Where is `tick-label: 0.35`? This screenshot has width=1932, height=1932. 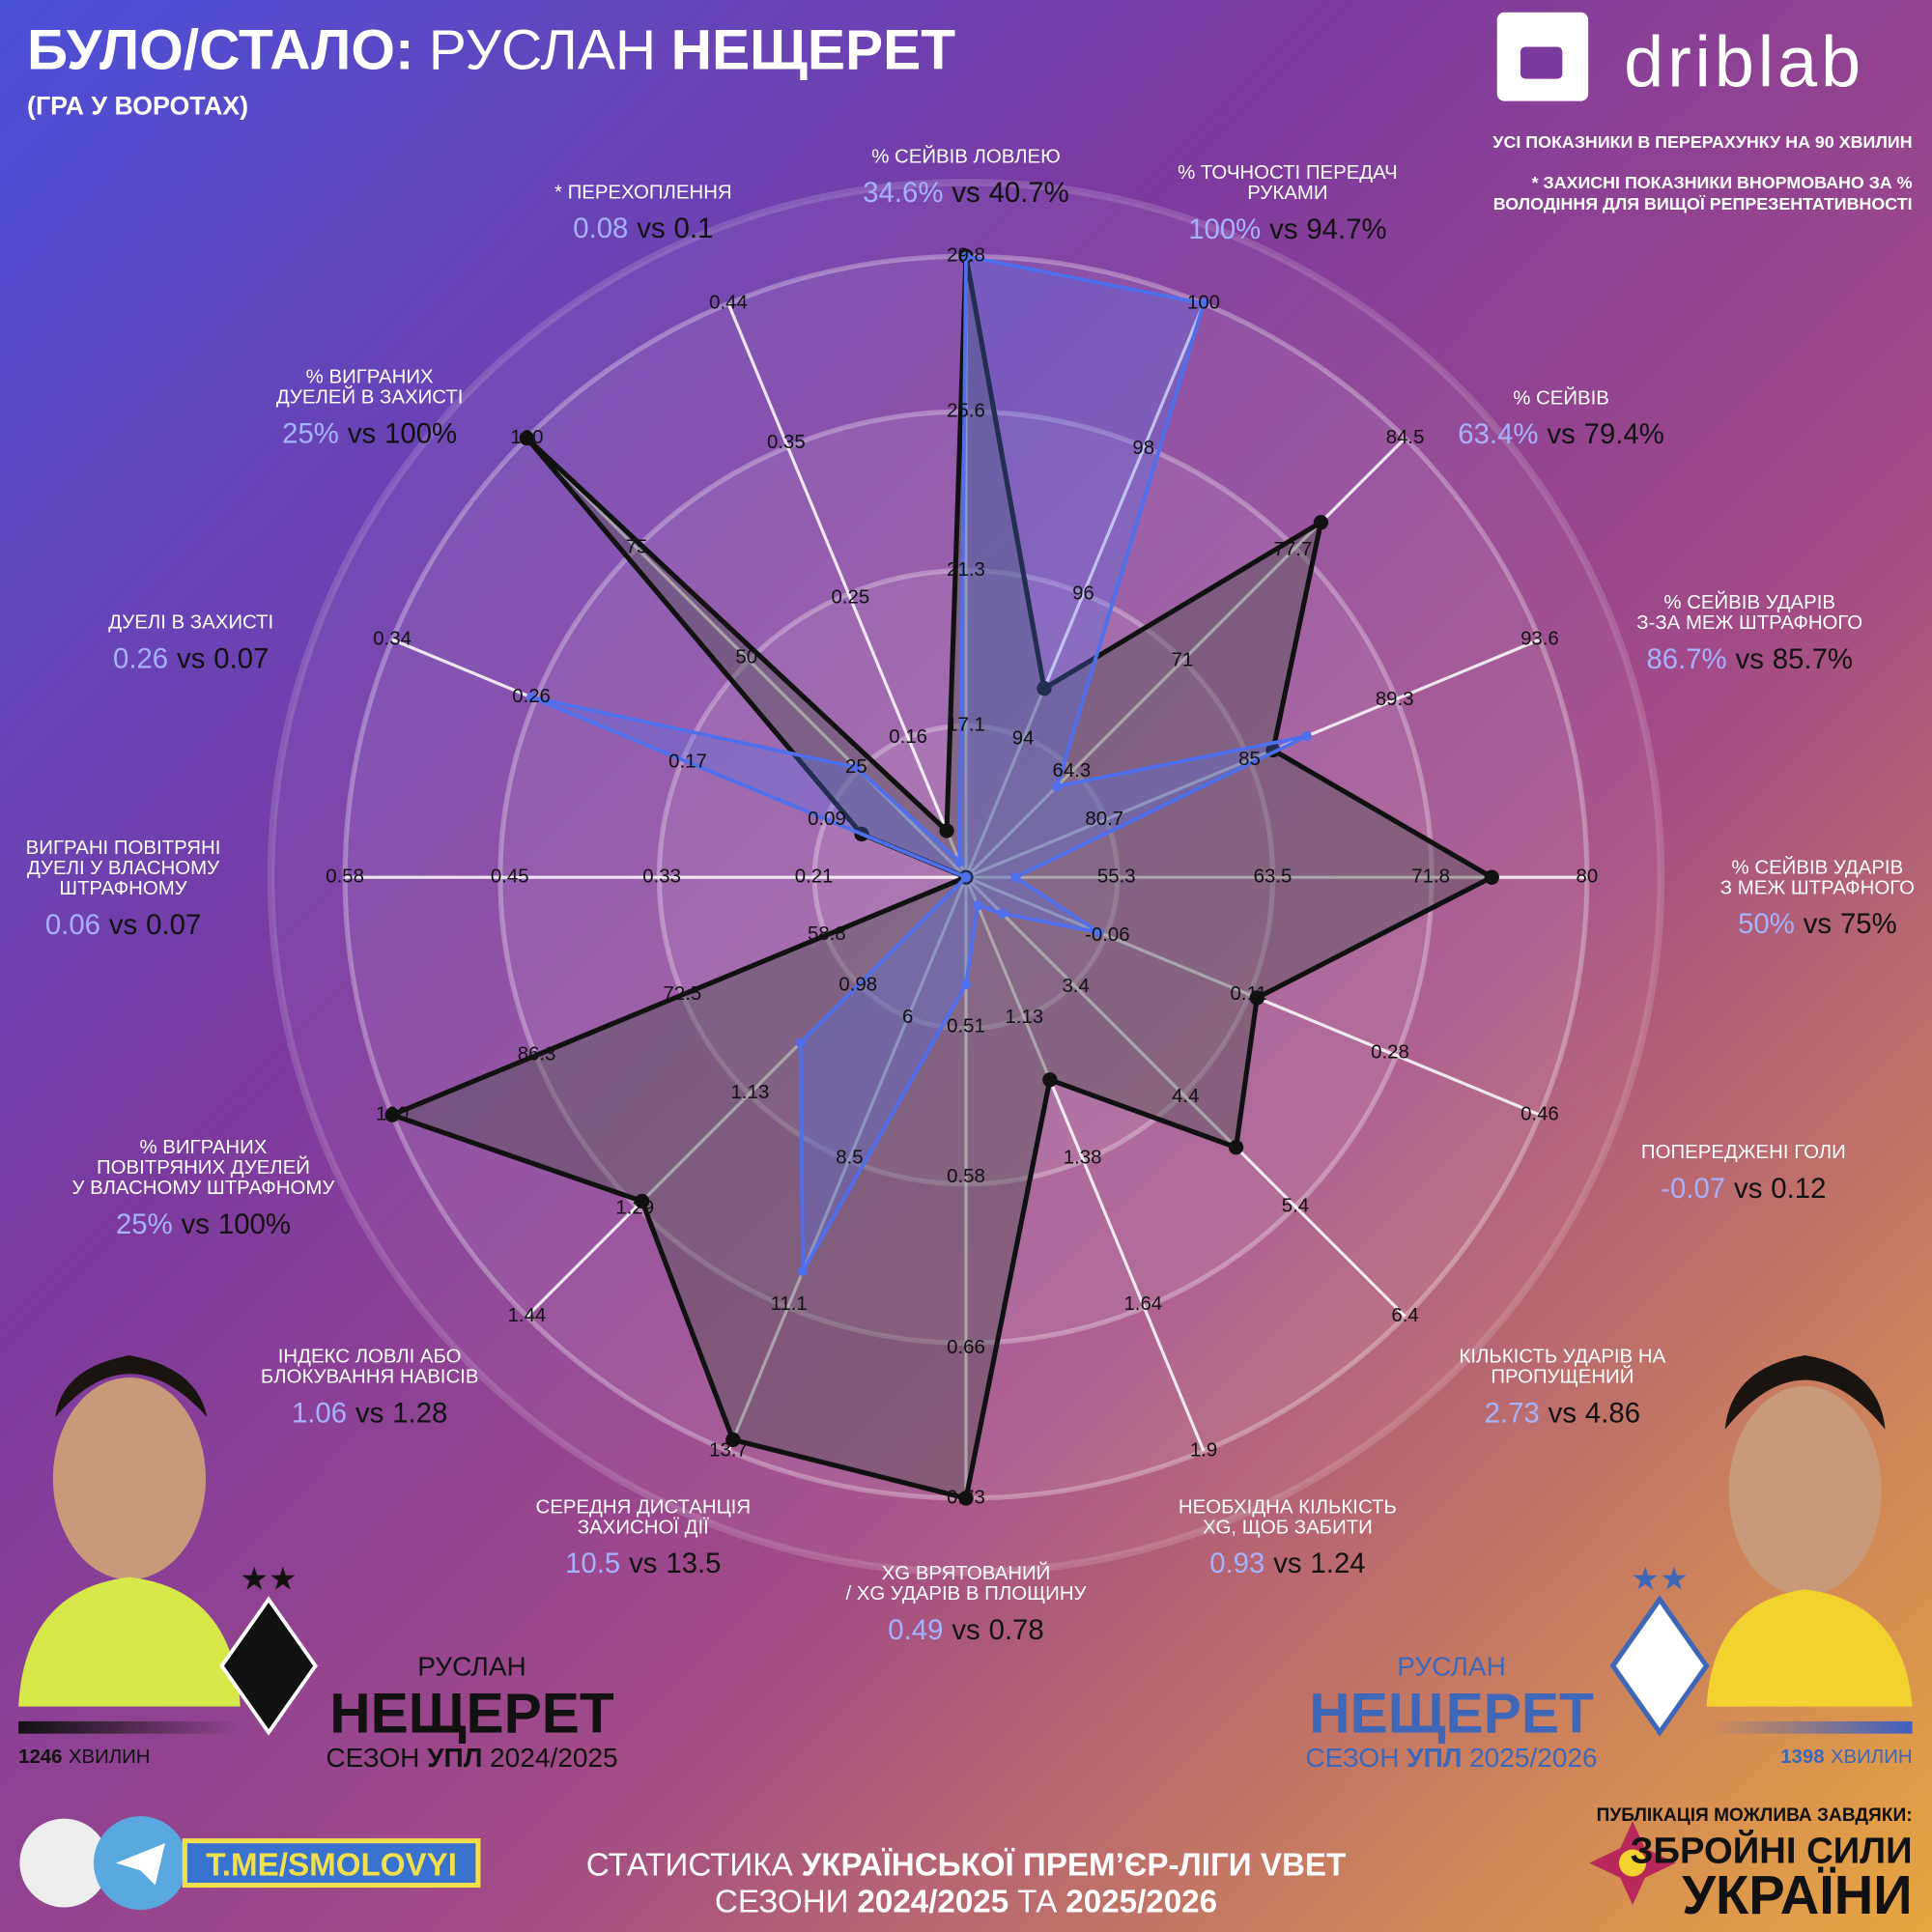
tick-label: 0.35 is located at coordinates (786, 442).